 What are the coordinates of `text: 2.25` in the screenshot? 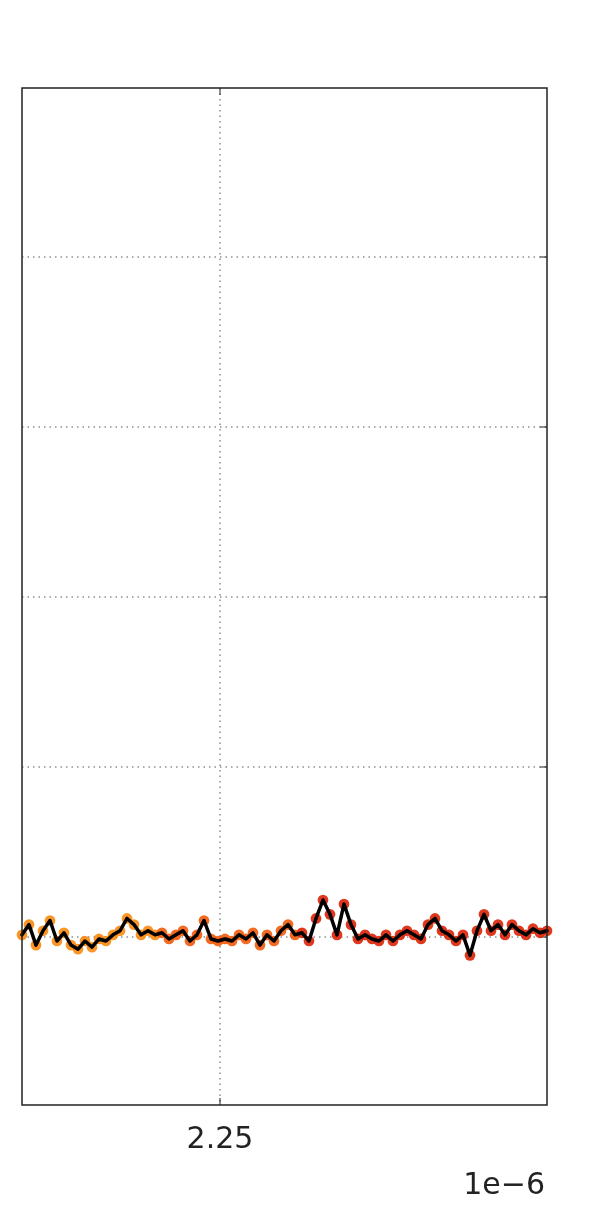 It's located at (220, 1137).